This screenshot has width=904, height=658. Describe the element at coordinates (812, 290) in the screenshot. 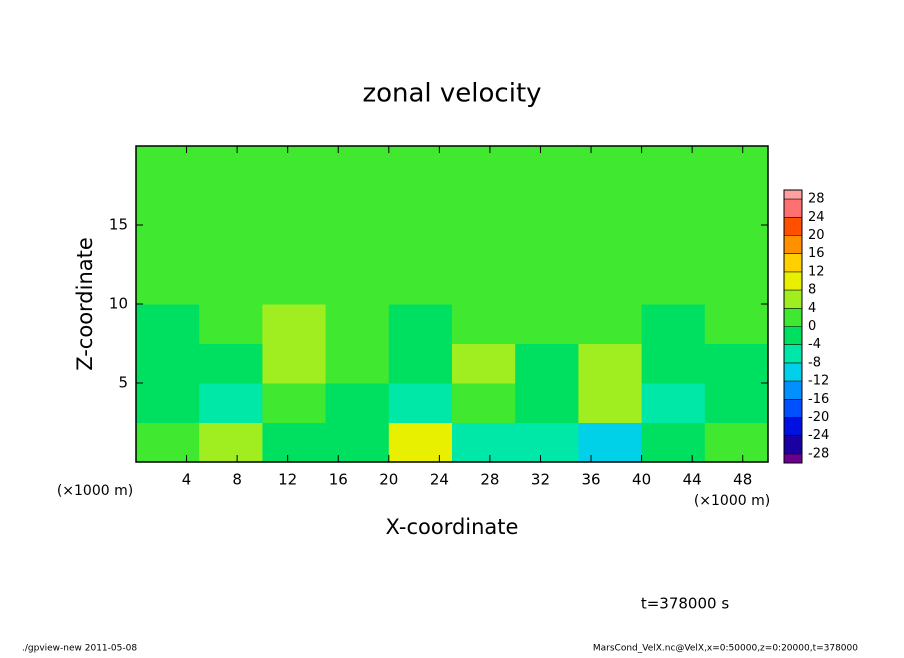

I see `colorbar-tick-label: 8` at that location.